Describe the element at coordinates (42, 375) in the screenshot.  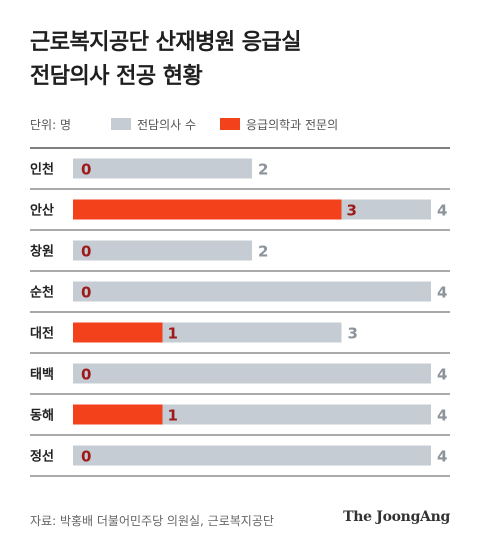
I see `category-label: 태백` at that location.